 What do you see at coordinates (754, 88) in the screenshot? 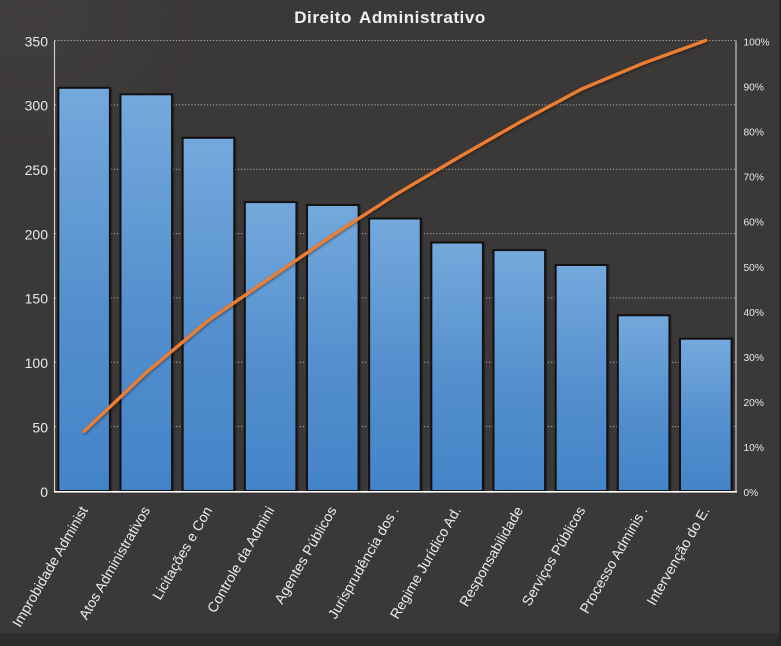
I see `svg-text: 90%` at bounding box center [754, 88].